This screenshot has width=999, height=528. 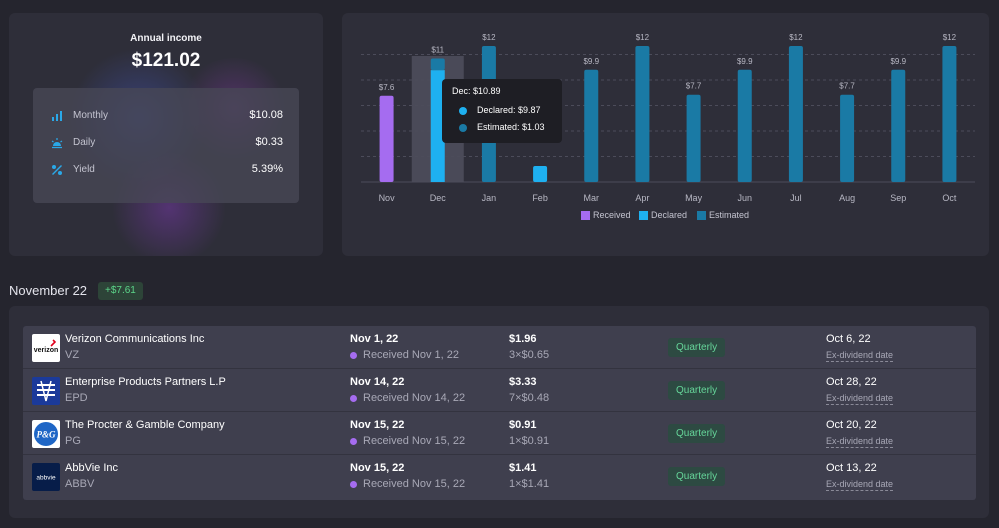 What do you see at coordinates (266, 115) in the screenshot?
I see `stat-value: $10.08` at bounding box center [266, 115].